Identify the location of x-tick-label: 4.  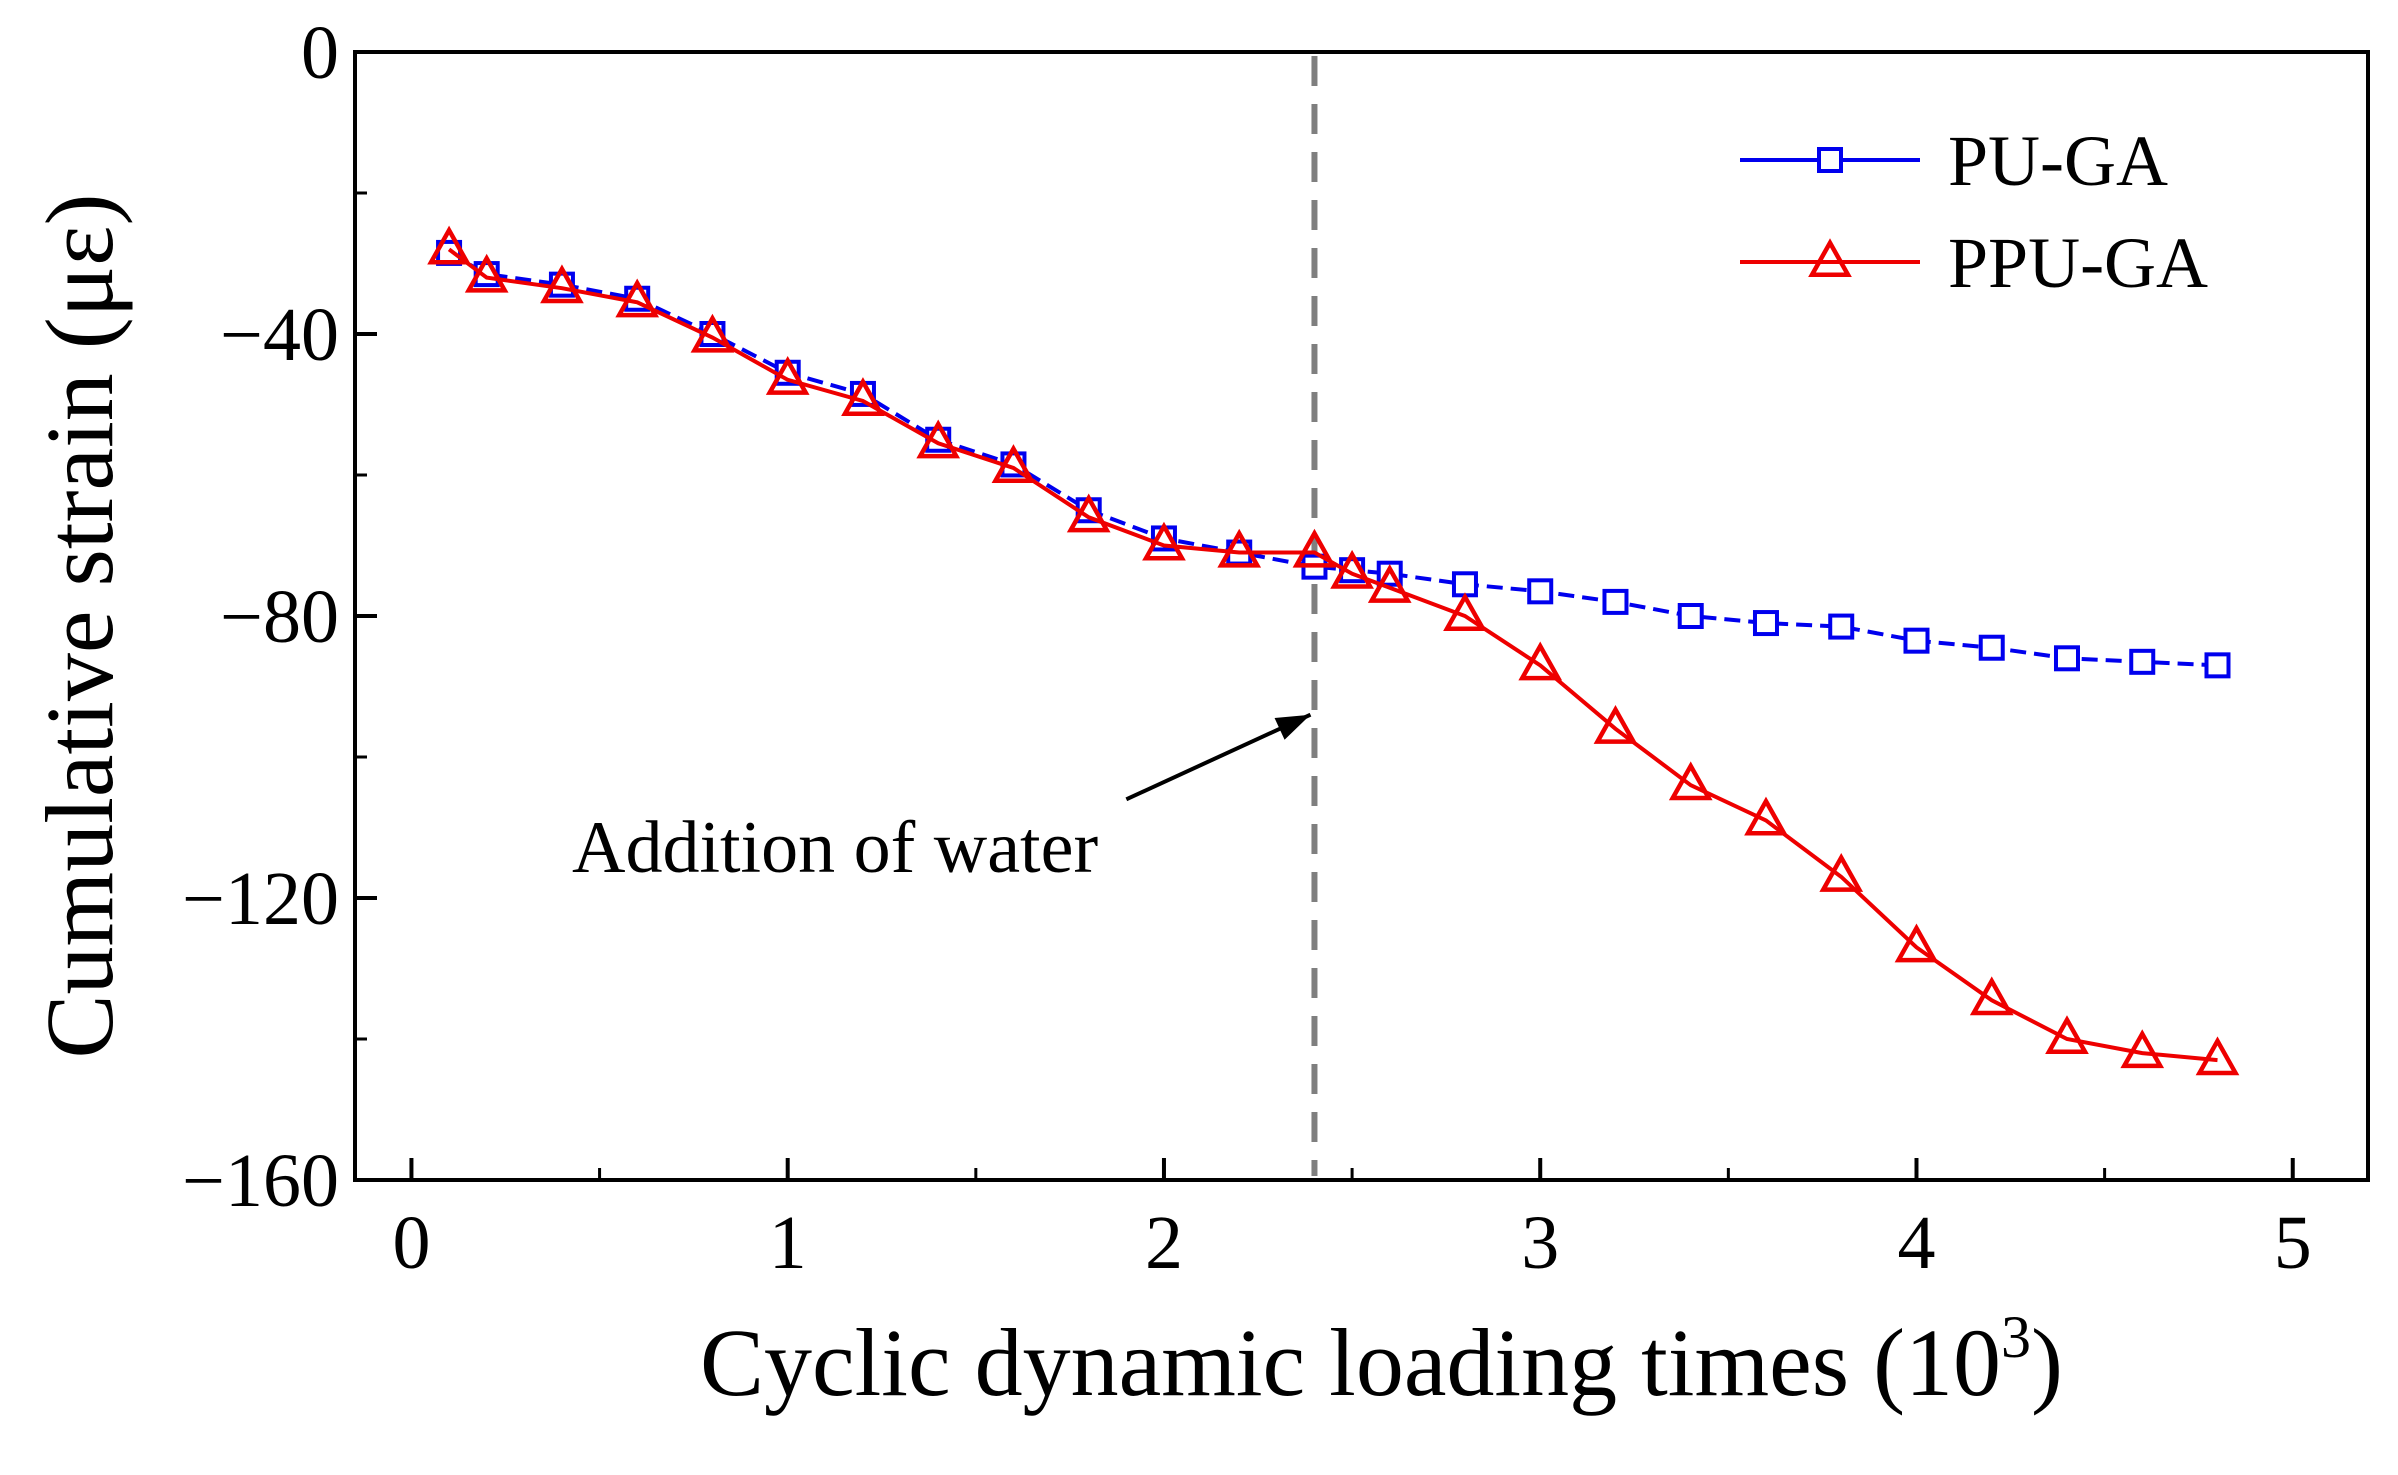
(1916, 1243).